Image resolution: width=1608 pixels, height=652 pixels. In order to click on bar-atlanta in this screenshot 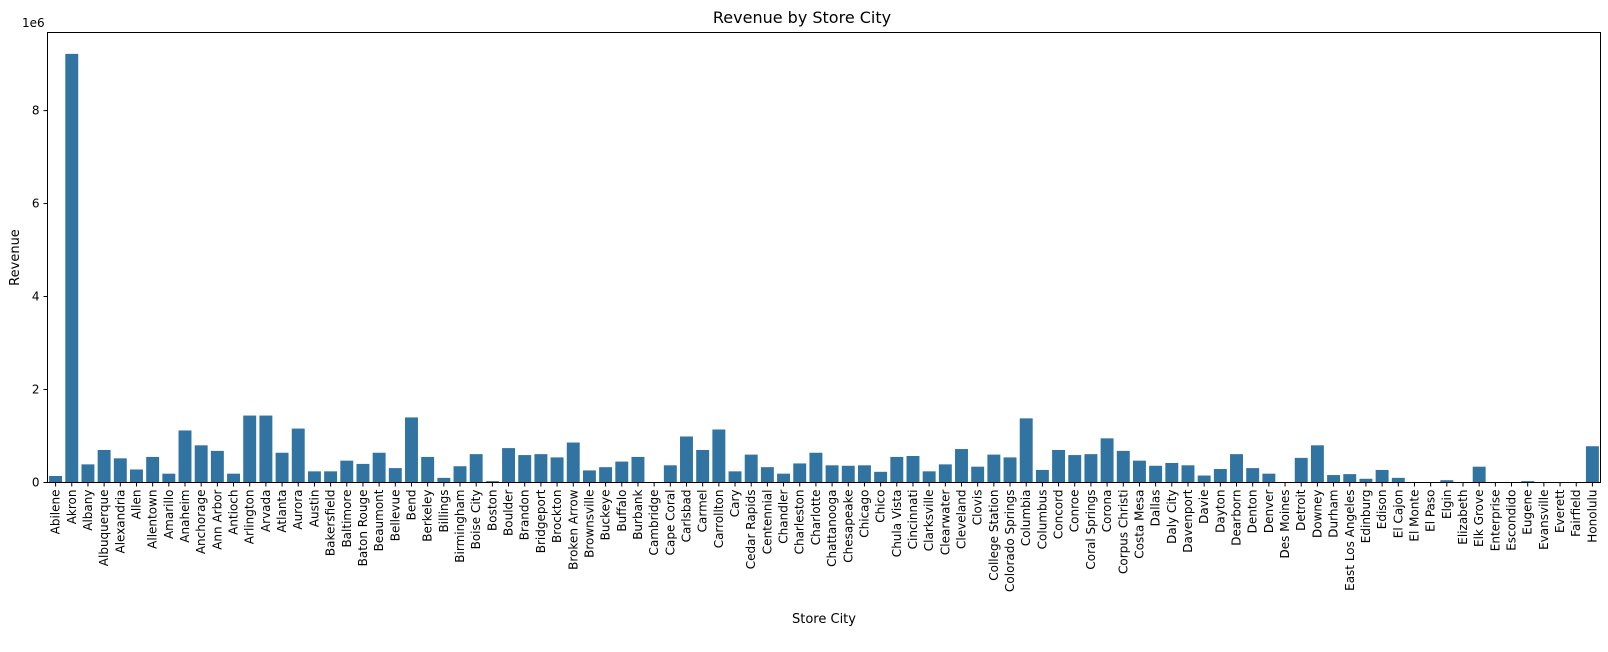, I will do `click(282, 467)`.